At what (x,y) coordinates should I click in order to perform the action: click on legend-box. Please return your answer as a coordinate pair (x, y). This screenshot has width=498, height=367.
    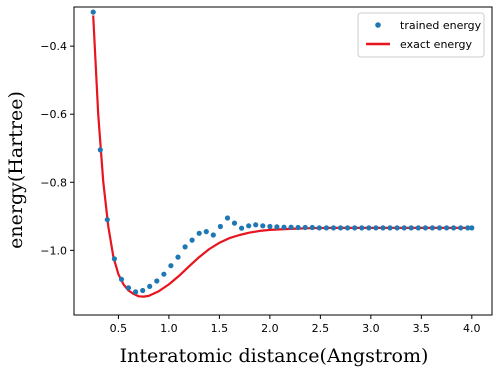
    Looking at the image, I should click on (421, 35).